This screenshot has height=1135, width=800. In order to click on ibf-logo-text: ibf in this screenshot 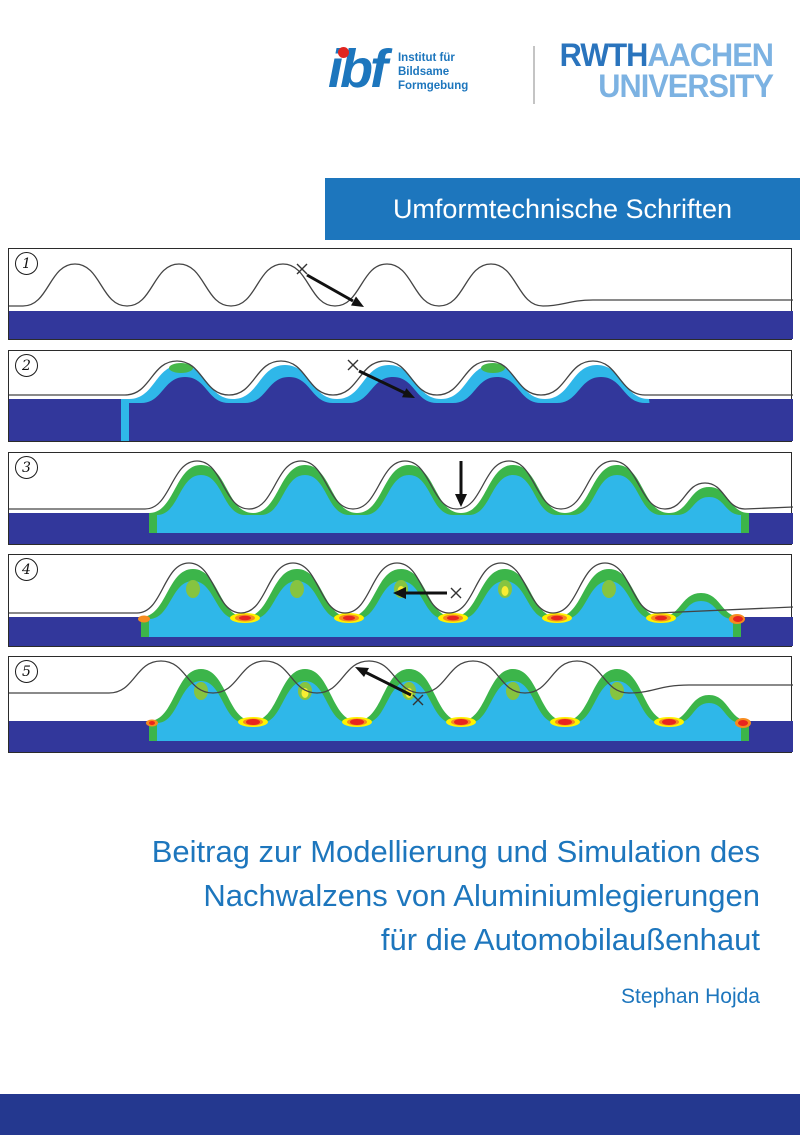, I will do `click(358, 69)`.